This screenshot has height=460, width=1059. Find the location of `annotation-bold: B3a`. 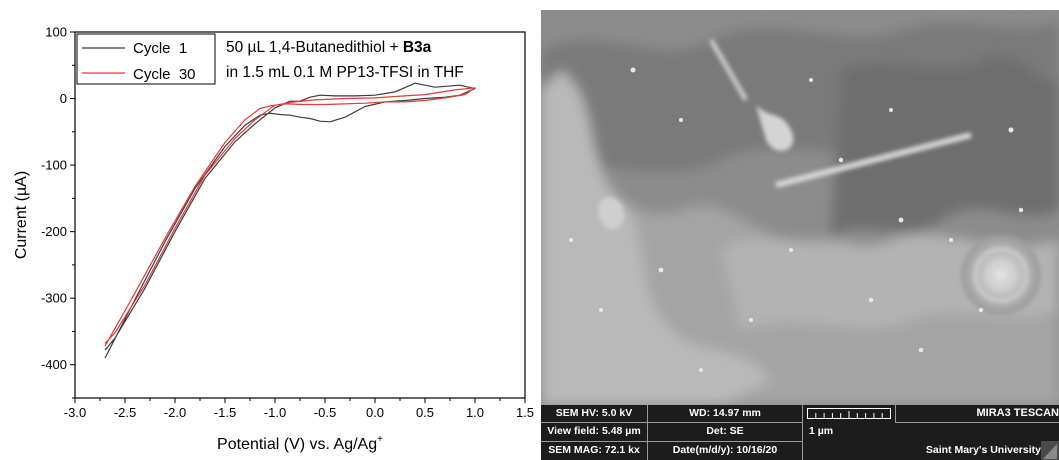

annotation-bold: B3a is located at coordinates (417, 47).